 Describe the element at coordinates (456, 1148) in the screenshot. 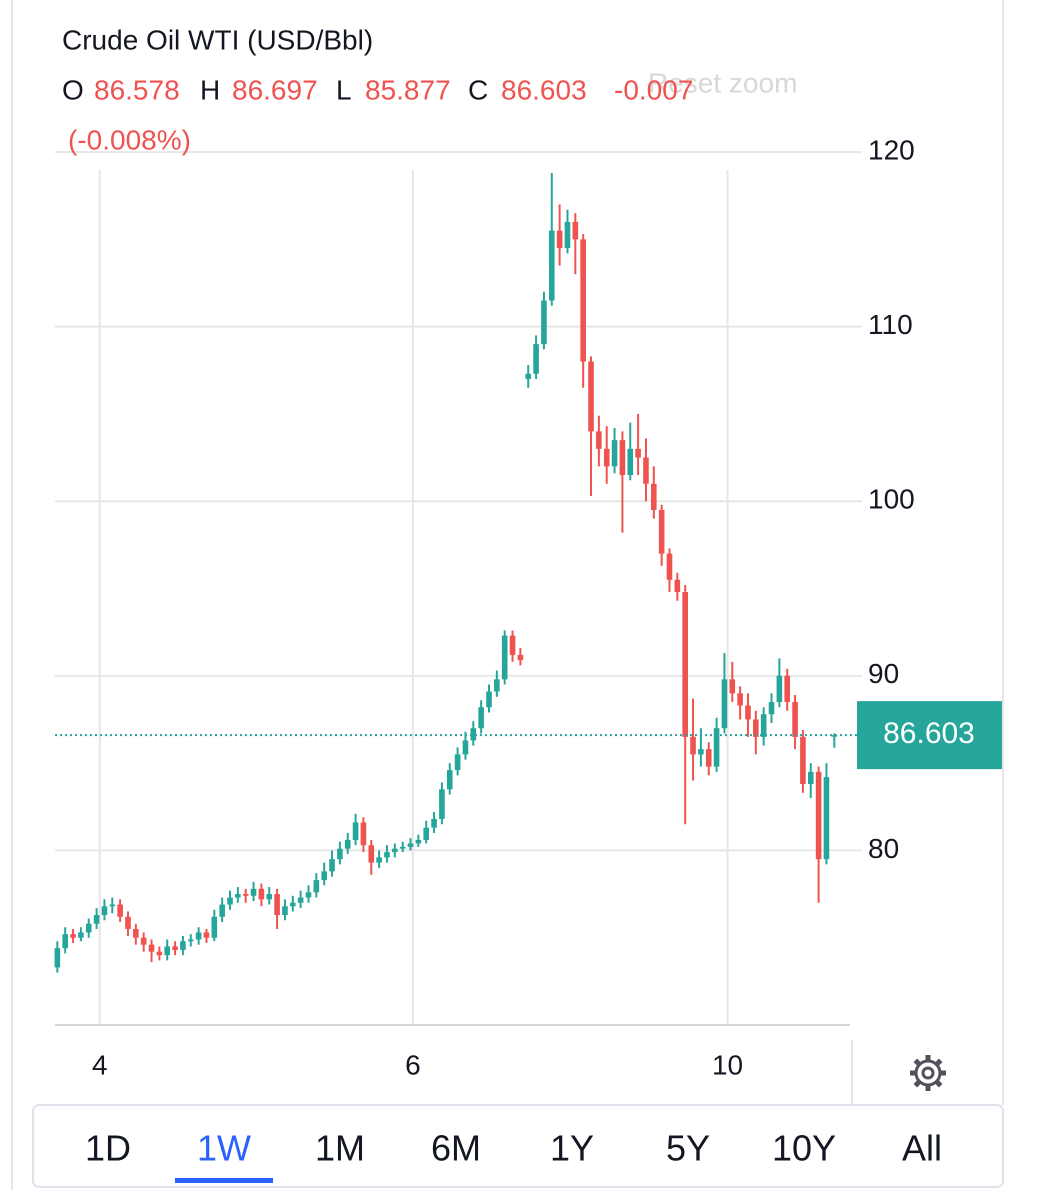

I see `range-button: 6M` at that location.